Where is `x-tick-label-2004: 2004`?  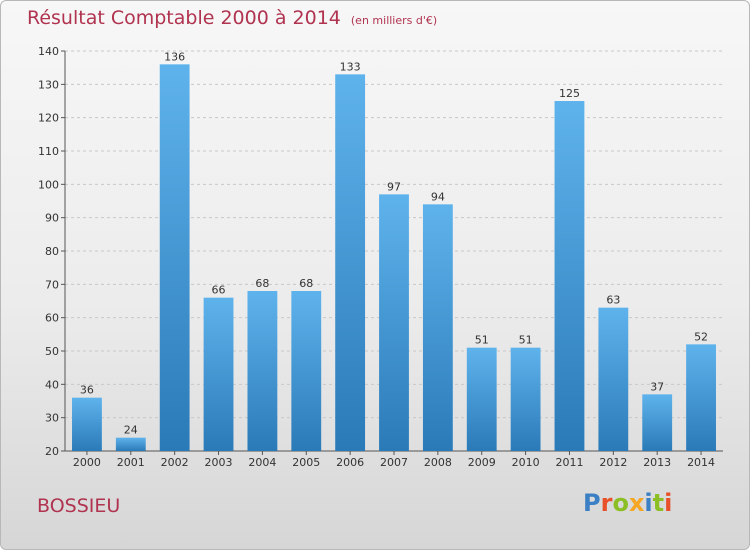
x-tick-label-2004: 2004 is located at coordinates (262, 462).